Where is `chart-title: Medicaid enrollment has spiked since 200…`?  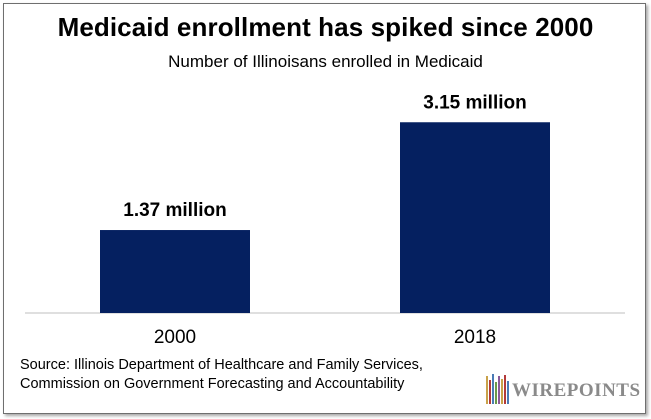 chart-title: Medicaid enrollment has spiked since 200… is located at coordinates (325, 27).